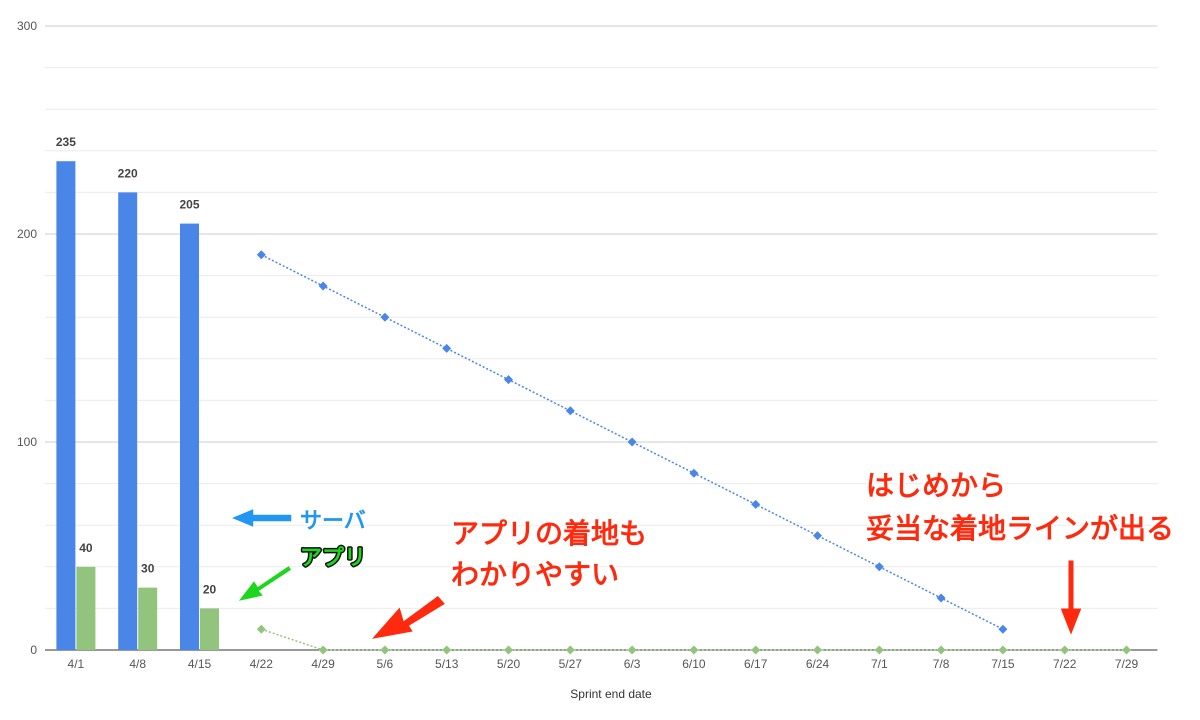 The image size is (1200, 720). I want to click on x-tick-label: 5/13, so click(447, 664).